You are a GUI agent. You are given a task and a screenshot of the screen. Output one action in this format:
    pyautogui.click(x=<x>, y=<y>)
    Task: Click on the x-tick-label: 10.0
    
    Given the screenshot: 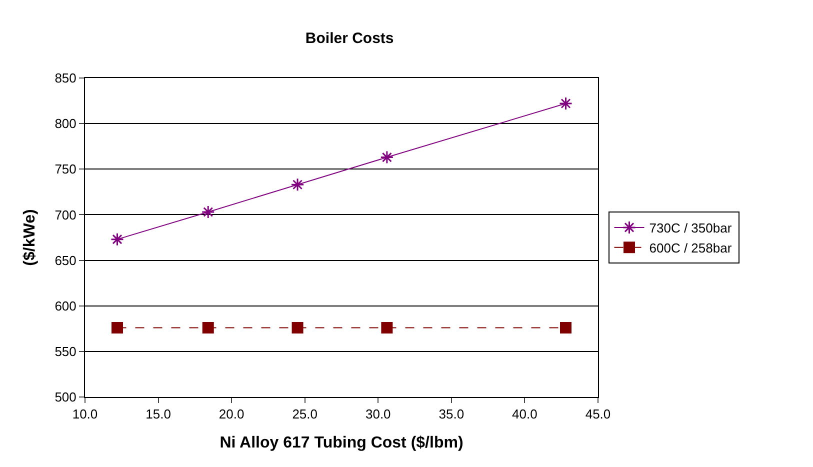 What is the action you would take?
    pyautogui.click(x=85, y=414)
    